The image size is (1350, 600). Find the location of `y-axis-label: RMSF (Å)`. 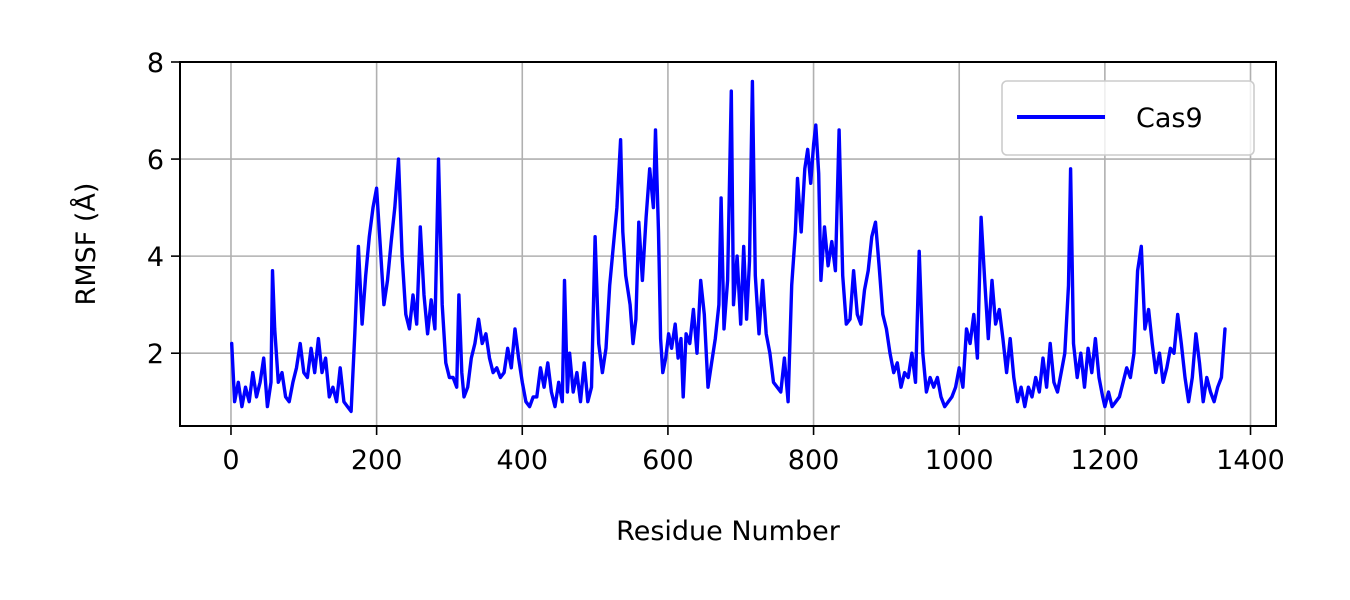

y-axis-label: RMSF (Å) is located at coordinates (86, 244).